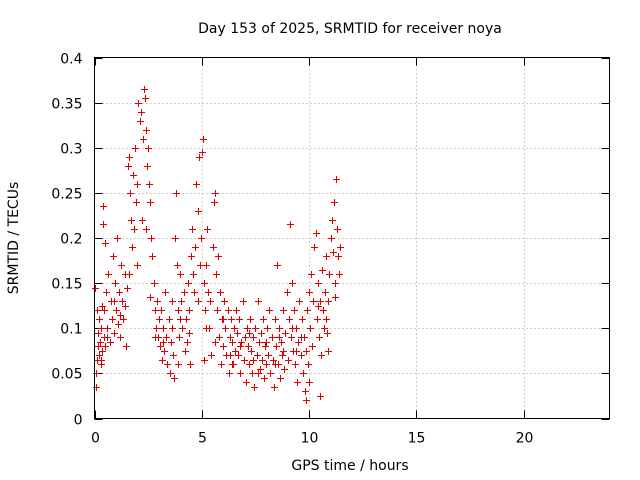 The height and width of the screenshot is (480, 640). I want to click on y-tick-label: 0.2, so click(71, 240).